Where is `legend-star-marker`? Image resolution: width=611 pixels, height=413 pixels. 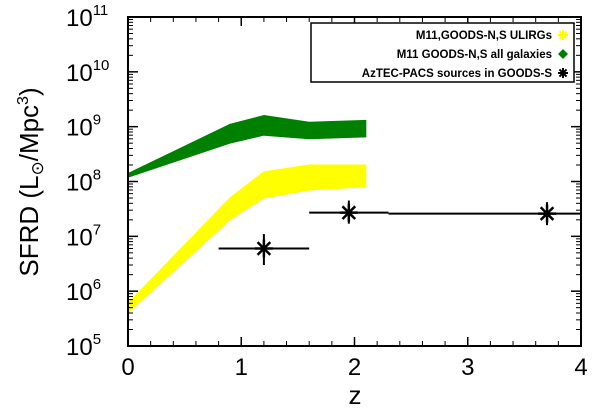
legend-star-marker is located at coordinates (563, 35).